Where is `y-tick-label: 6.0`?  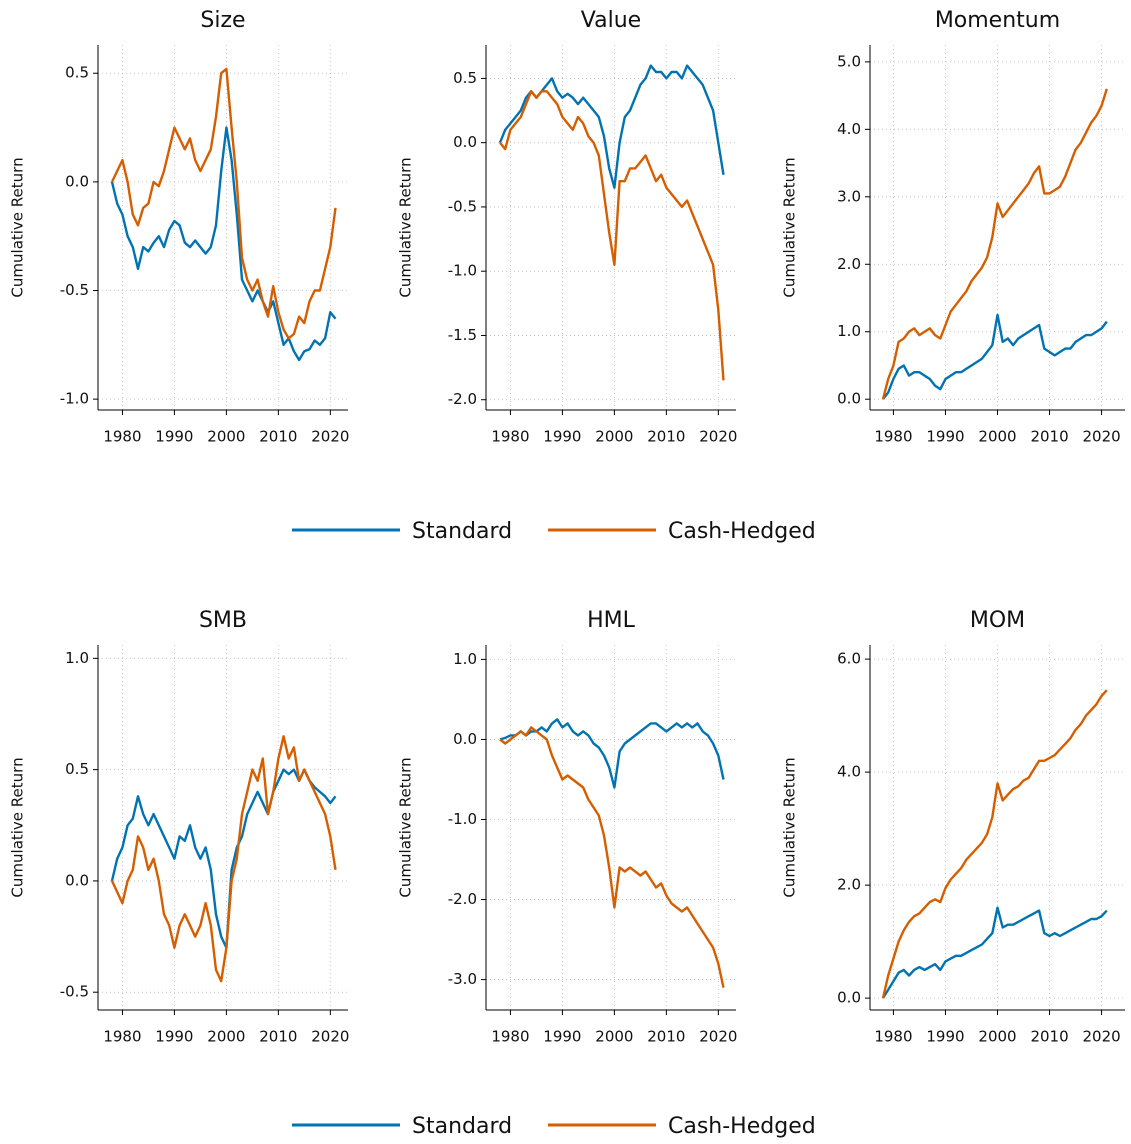 y-tick-label: 6.0 is located at coordinates (849, 659).